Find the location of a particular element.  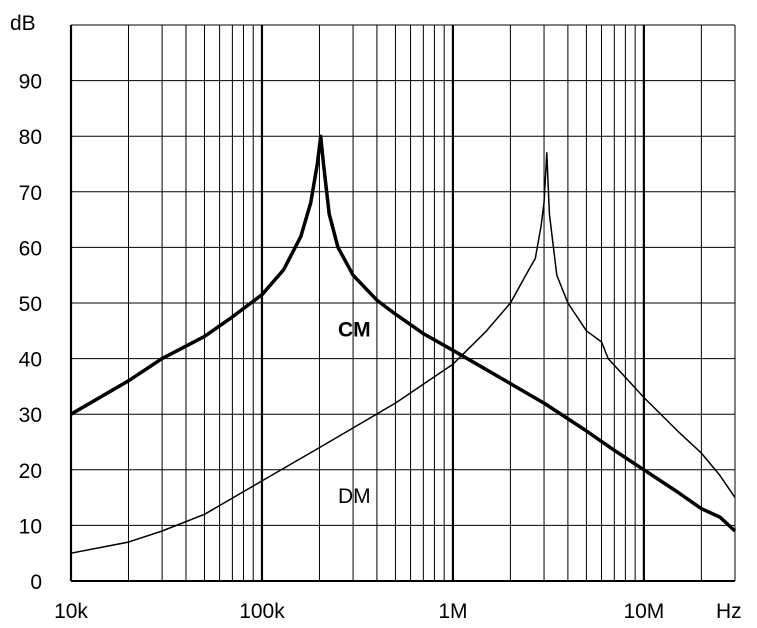

y-tick-label: 30 is located at coordinates (30, 415).